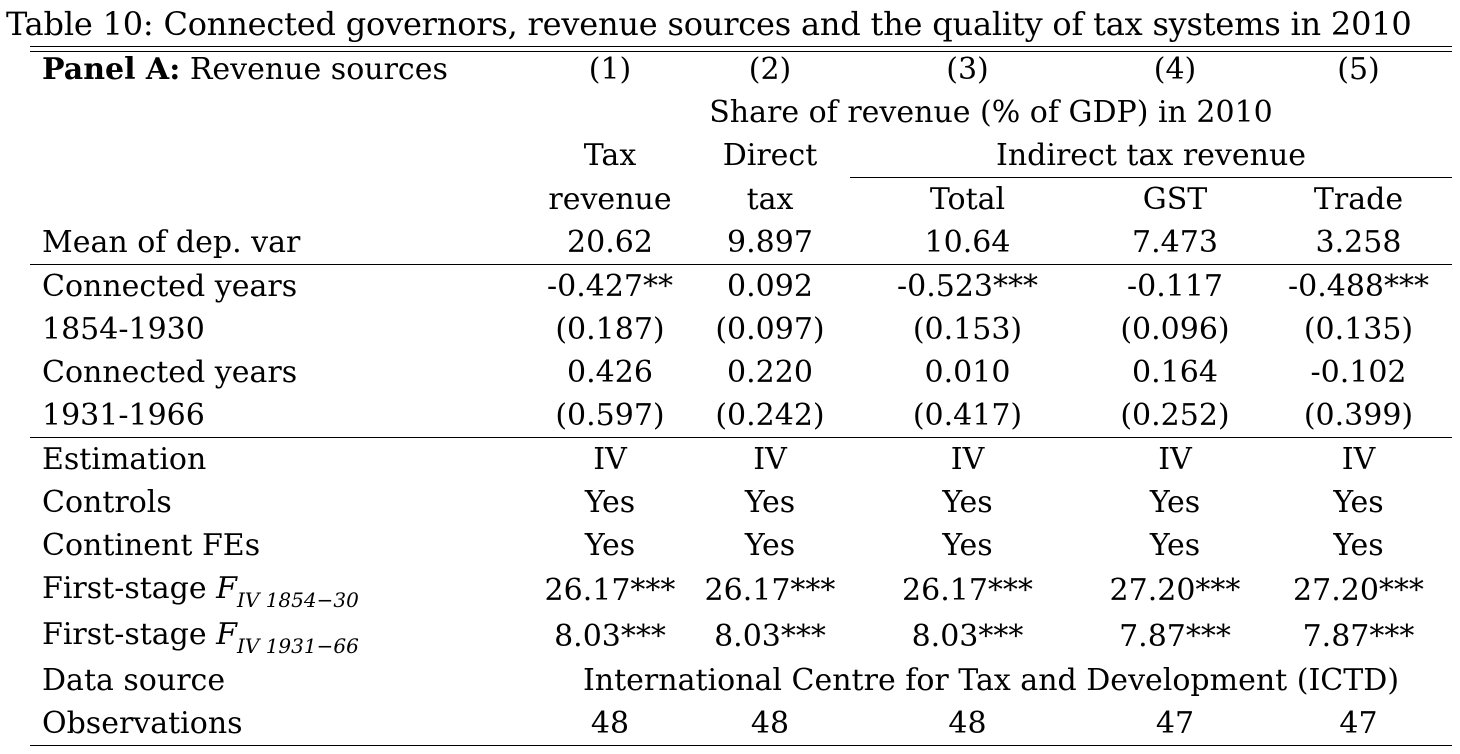 Image resolution: width=1460 pixels, height=754 pixels. What do you see at coordinates (741, 502) in the screenshot?
I see `spec-row: Controls Yes Yes Yes Yes Yes` at bounding box center [741, 502].